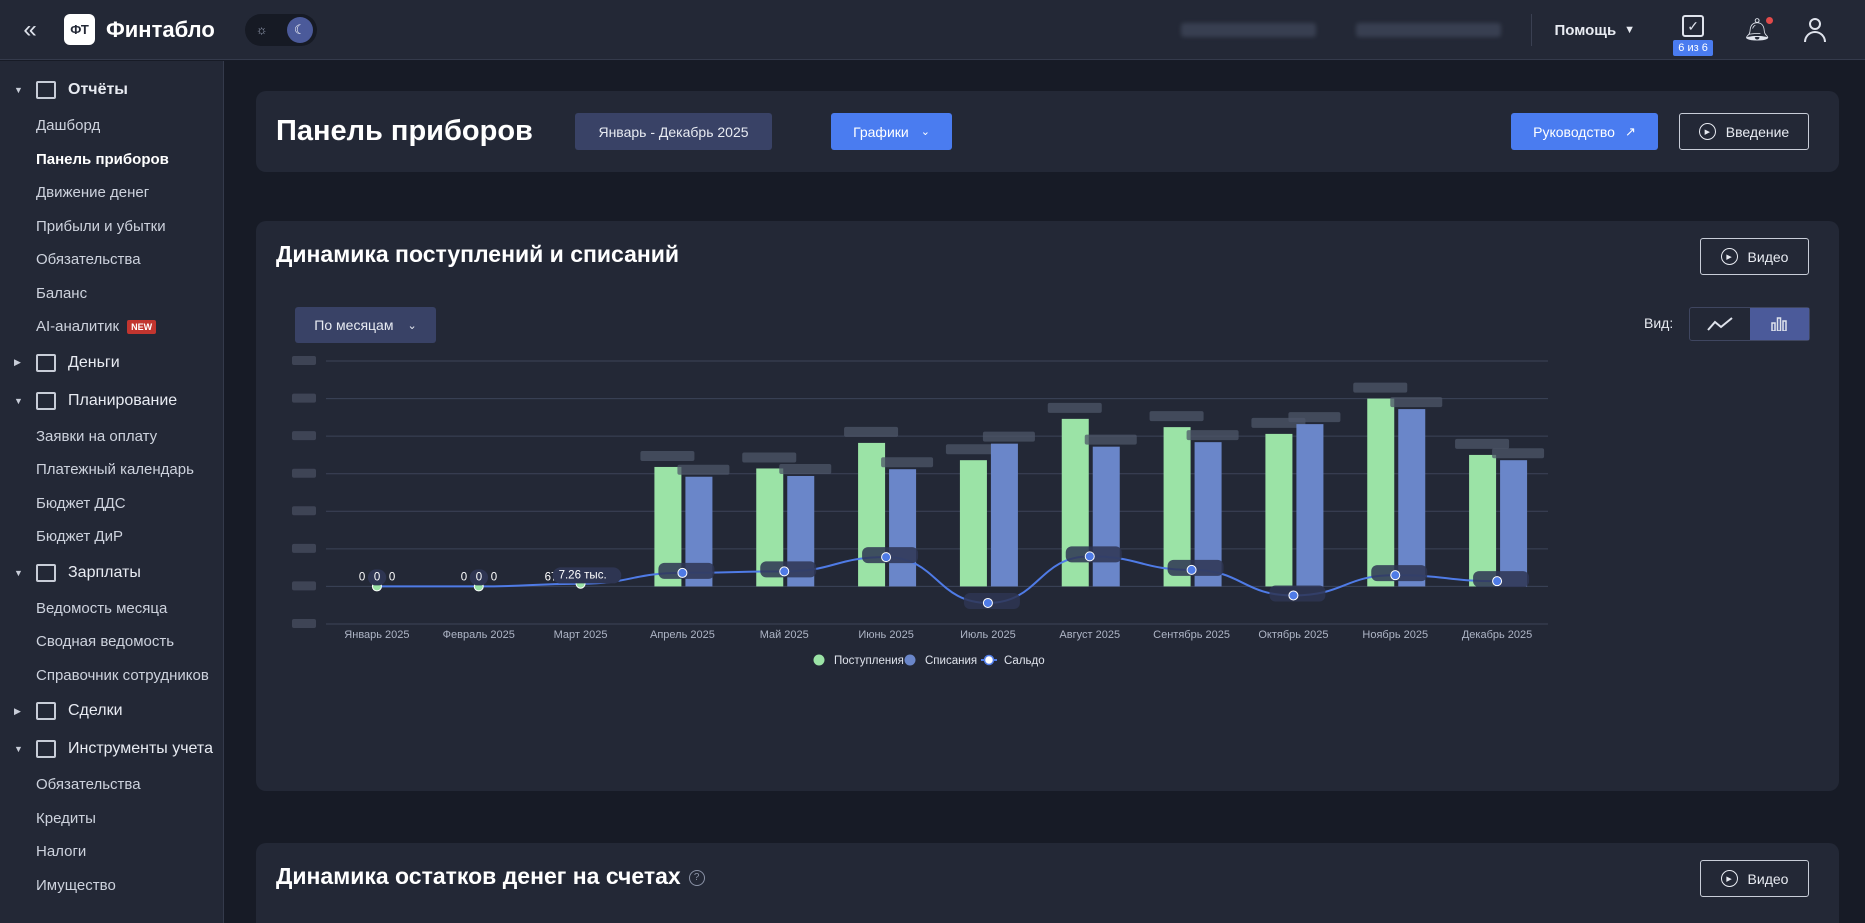 The image size is (1865, 923). What do you see at coordinates (261, 29) in the screenshot?
I see `sun-icon: ☼` at bounding box center [261, 29].